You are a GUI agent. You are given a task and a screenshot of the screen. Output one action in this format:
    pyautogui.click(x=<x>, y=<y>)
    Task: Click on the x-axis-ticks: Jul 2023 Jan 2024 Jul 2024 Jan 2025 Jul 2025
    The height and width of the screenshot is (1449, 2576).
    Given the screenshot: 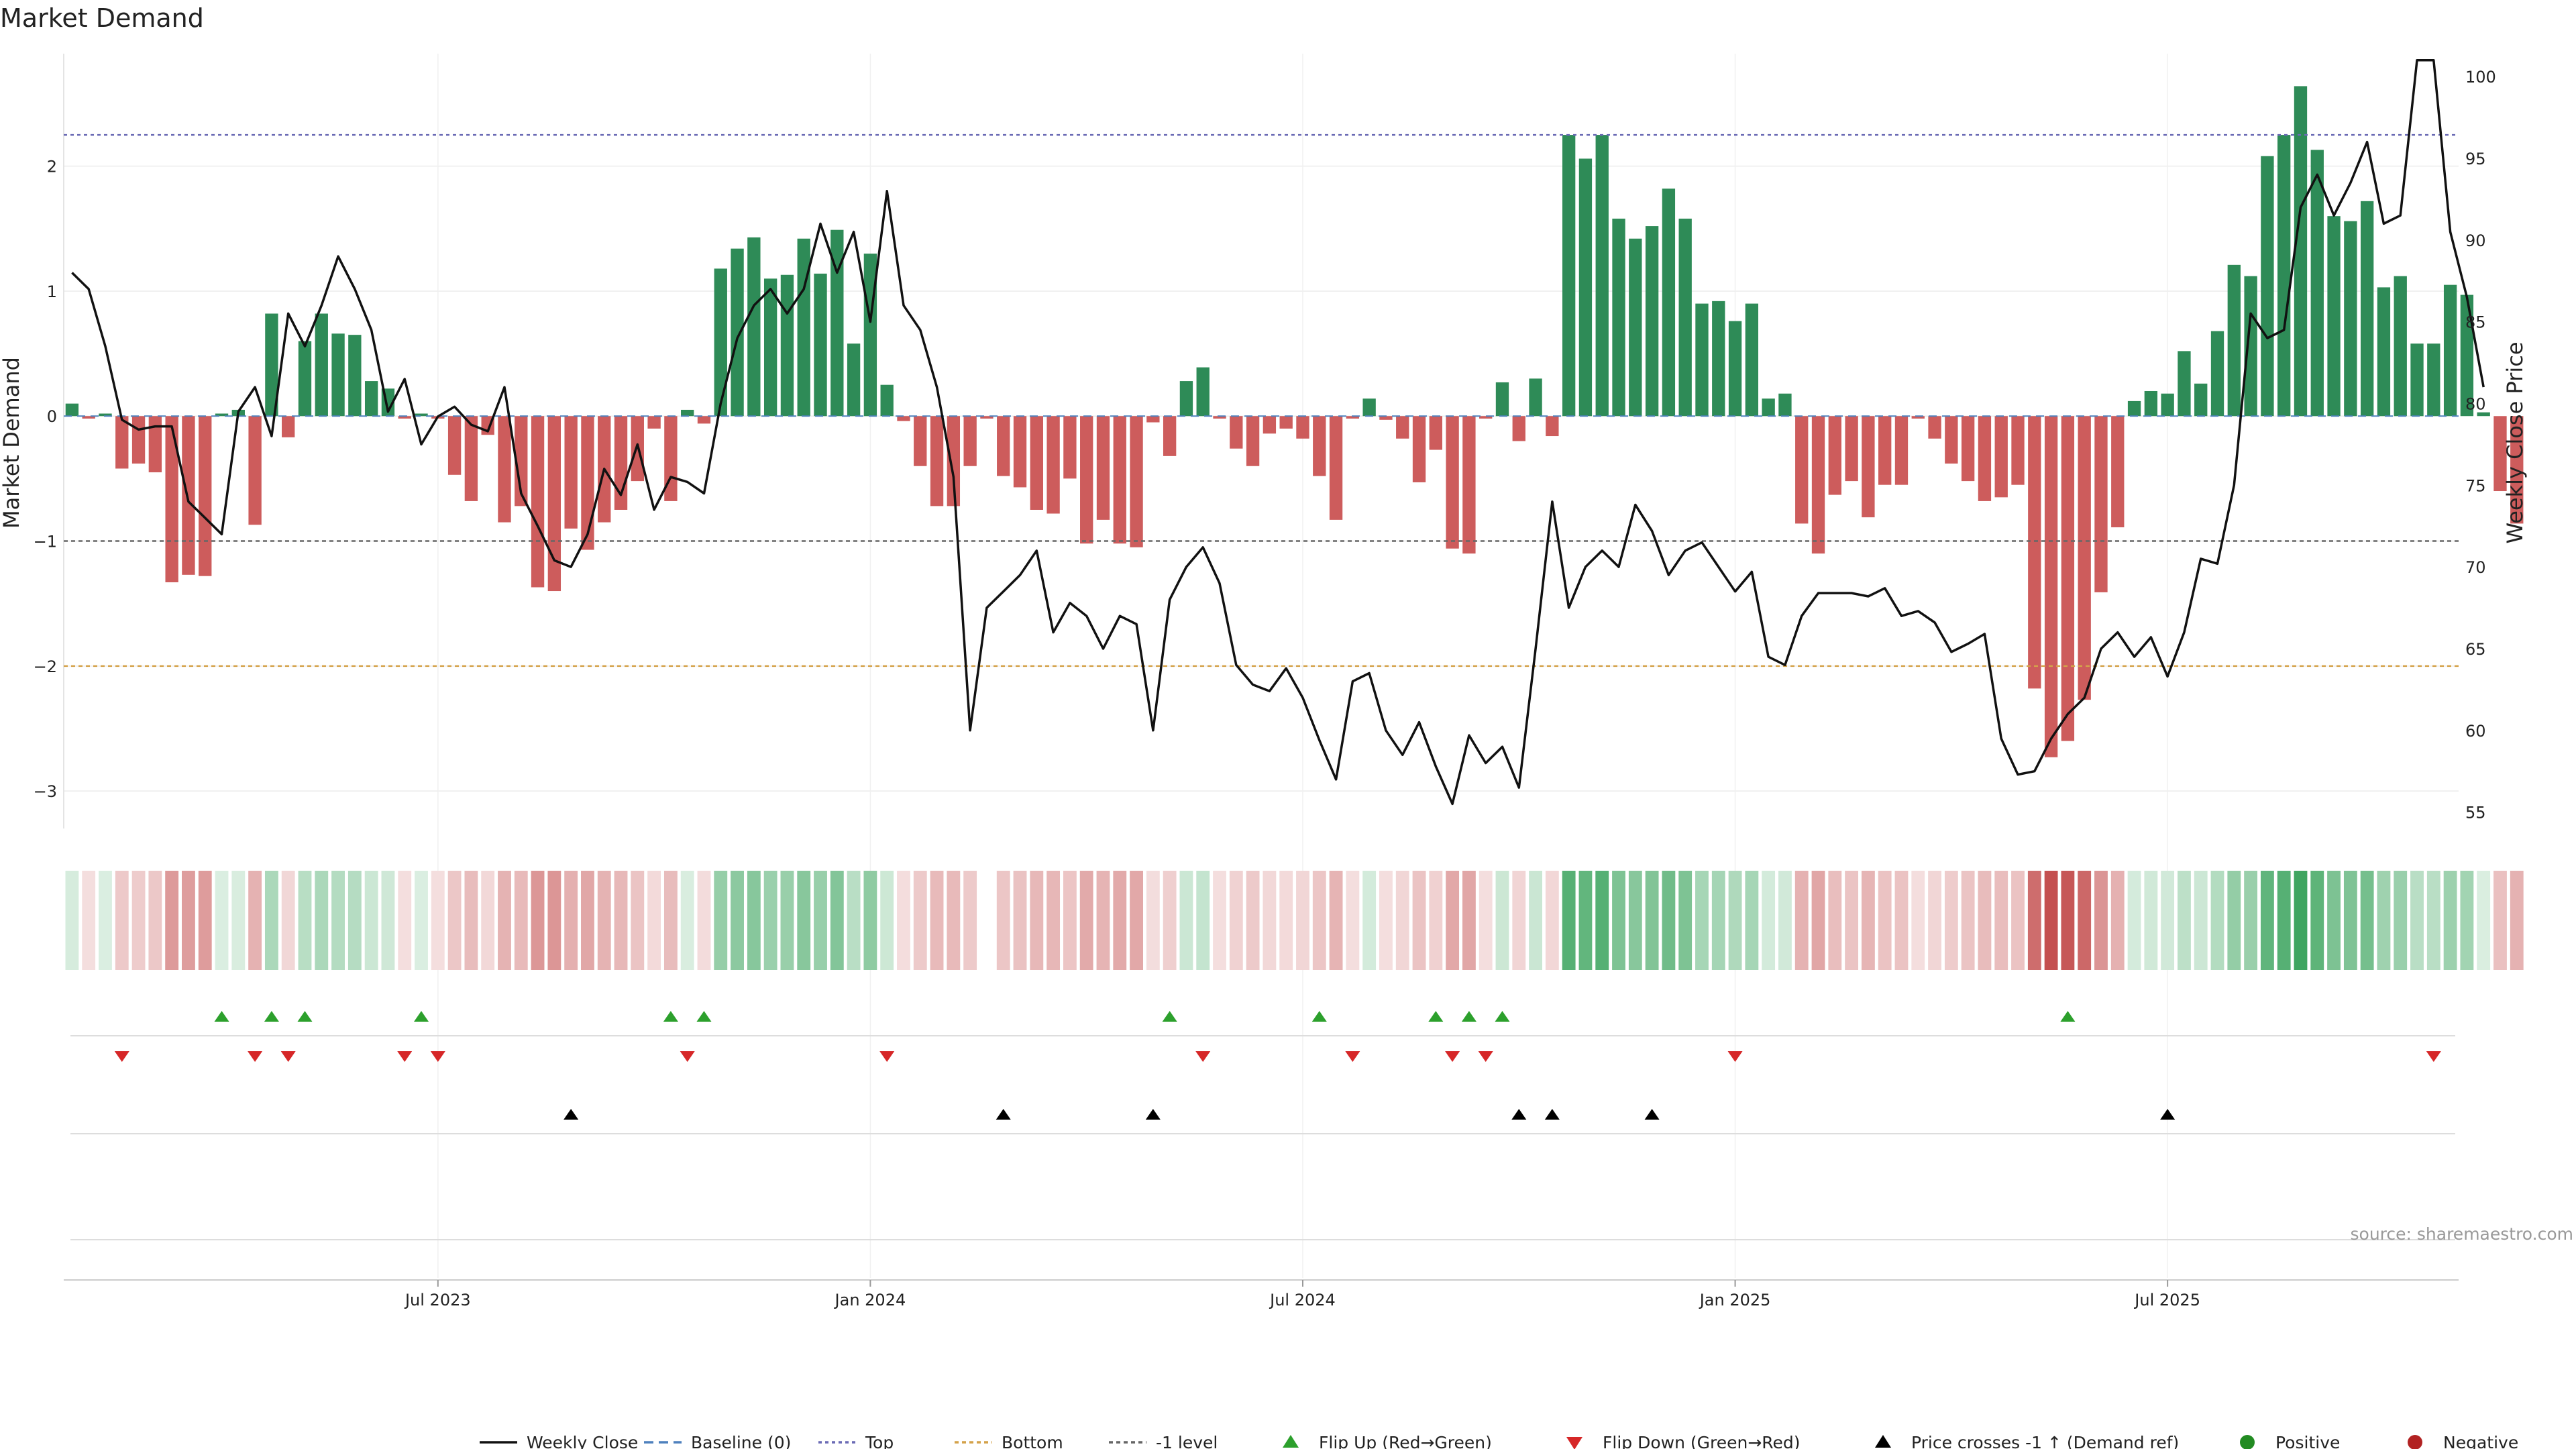 What is the action you would take?
    pyautogui.click(x=1261, y=1294)
    